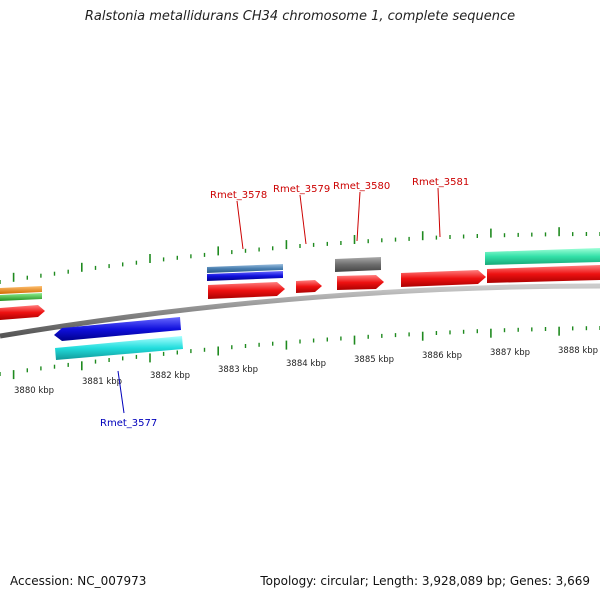 Image resolution: width=600 pixels, height=600 pixels. What do you see at coordinates (578, 351) in the screenshot?
I see `scale-label-3888: 3888 kbp` at bounding box center [578, 351].